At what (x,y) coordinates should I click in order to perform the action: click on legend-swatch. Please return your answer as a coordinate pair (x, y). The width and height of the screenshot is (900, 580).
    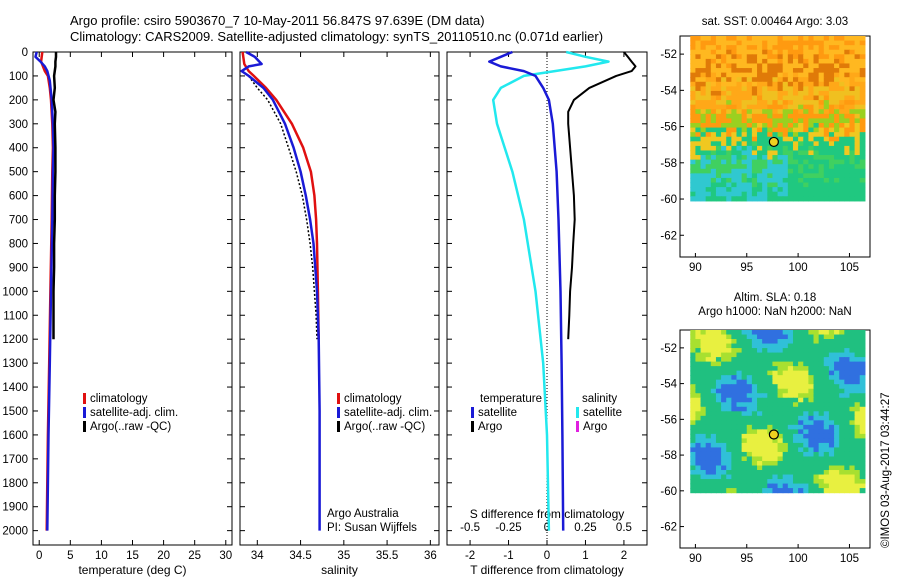
    Looking at the image, I should click on (338, 412).